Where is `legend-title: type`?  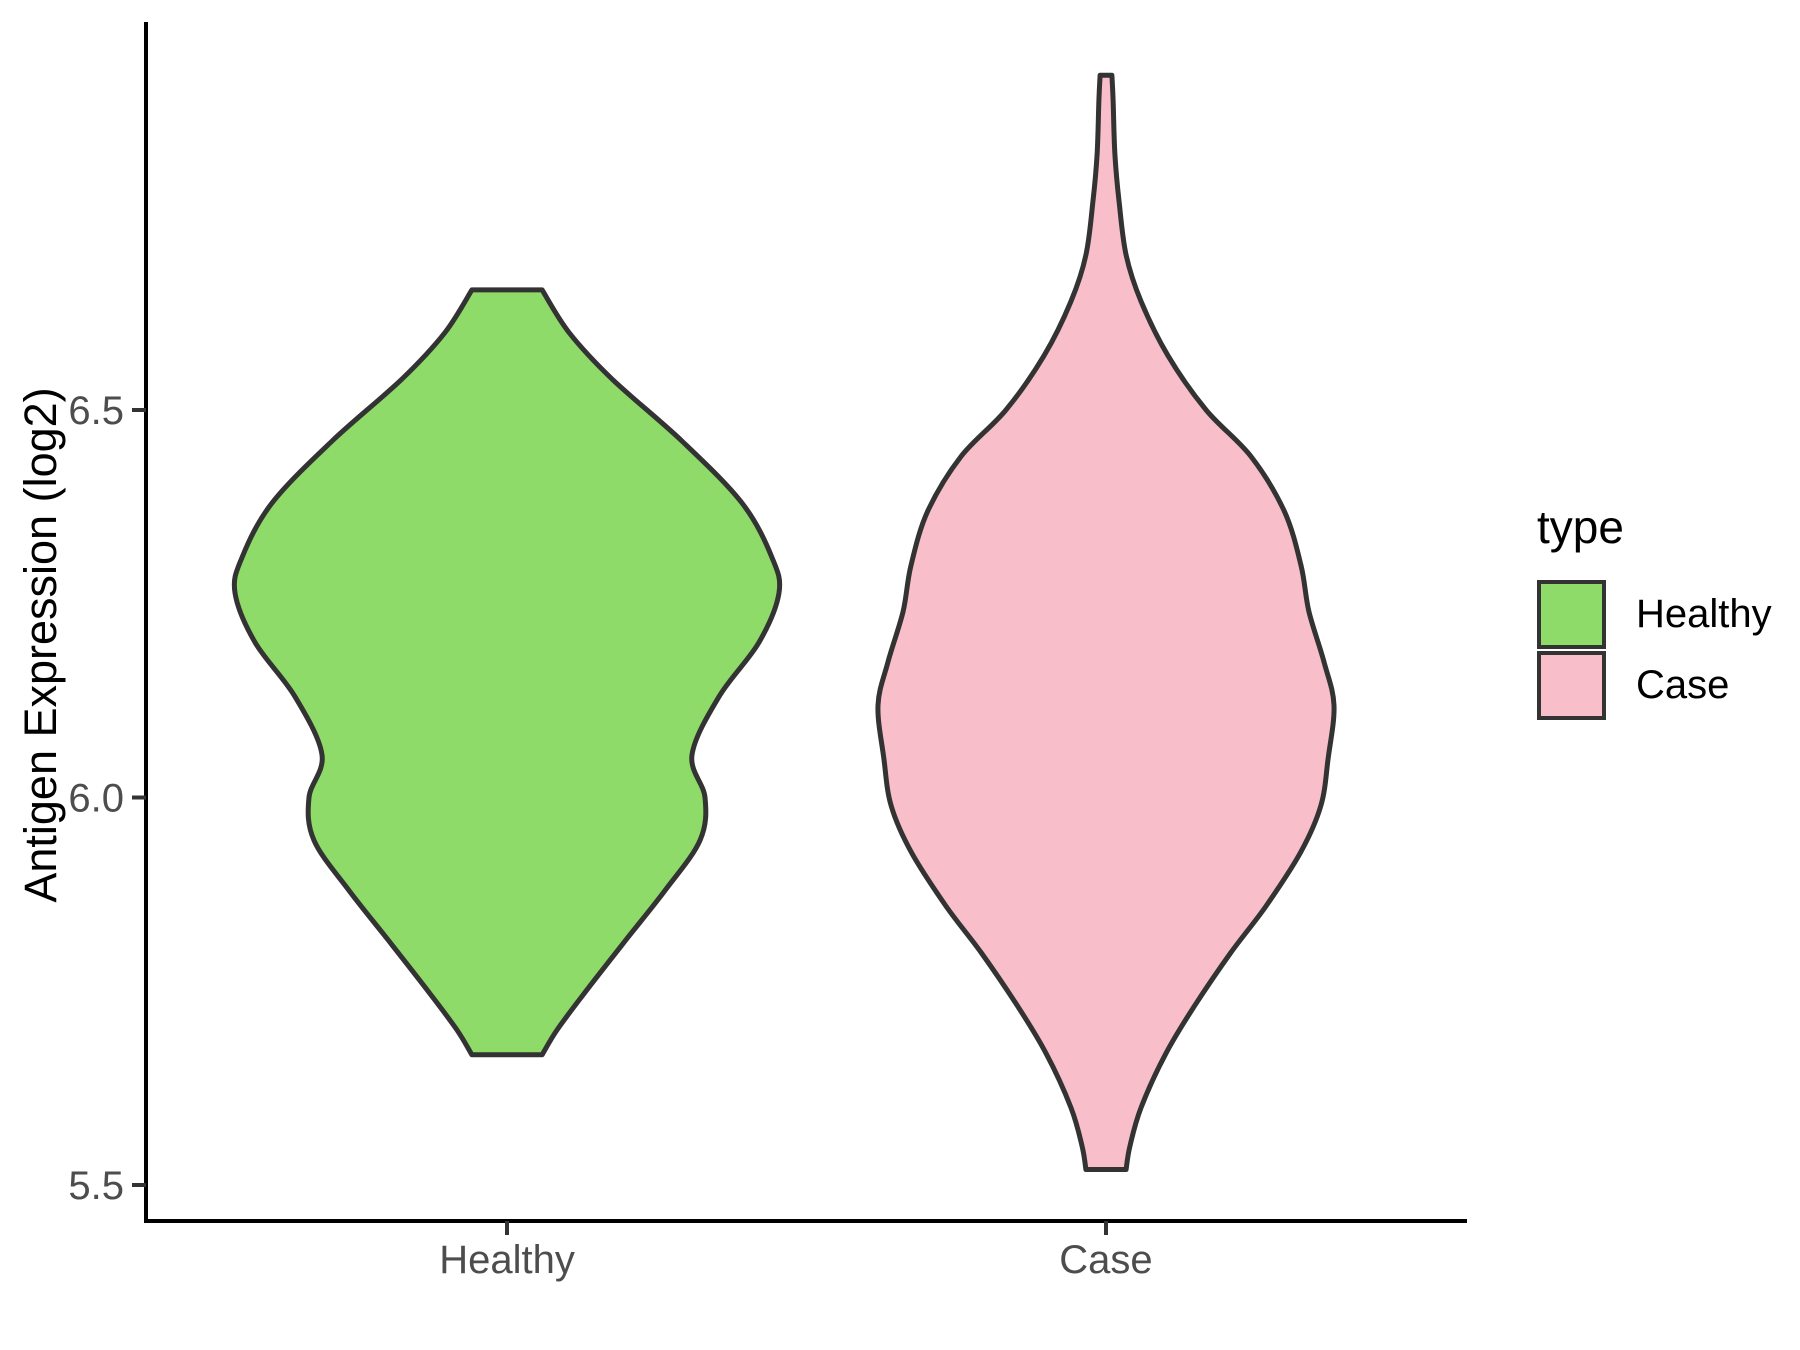
legend-title: type is located at coordinates (1580, 527).